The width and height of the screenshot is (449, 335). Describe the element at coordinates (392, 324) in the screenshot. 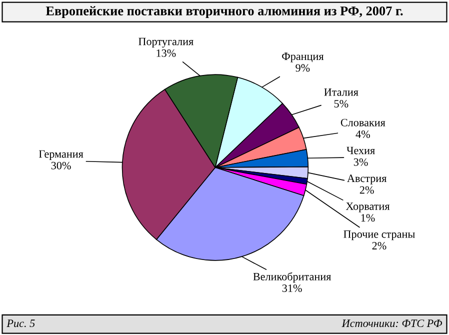

I see `text: Источники: ФТС РФ` at that location.